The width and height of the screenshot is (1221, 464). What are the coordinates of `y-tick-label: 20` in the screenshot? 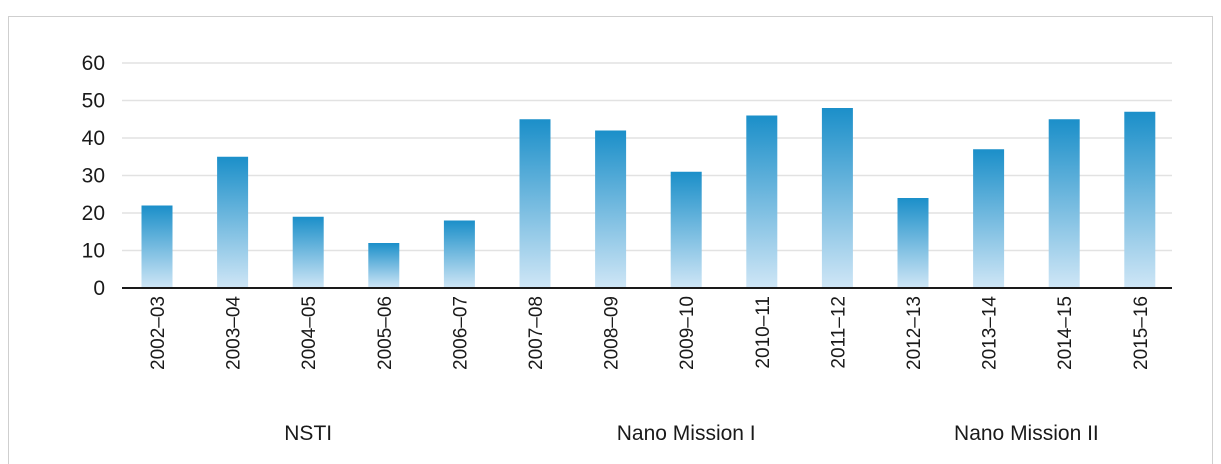 It's located at (93, 213).